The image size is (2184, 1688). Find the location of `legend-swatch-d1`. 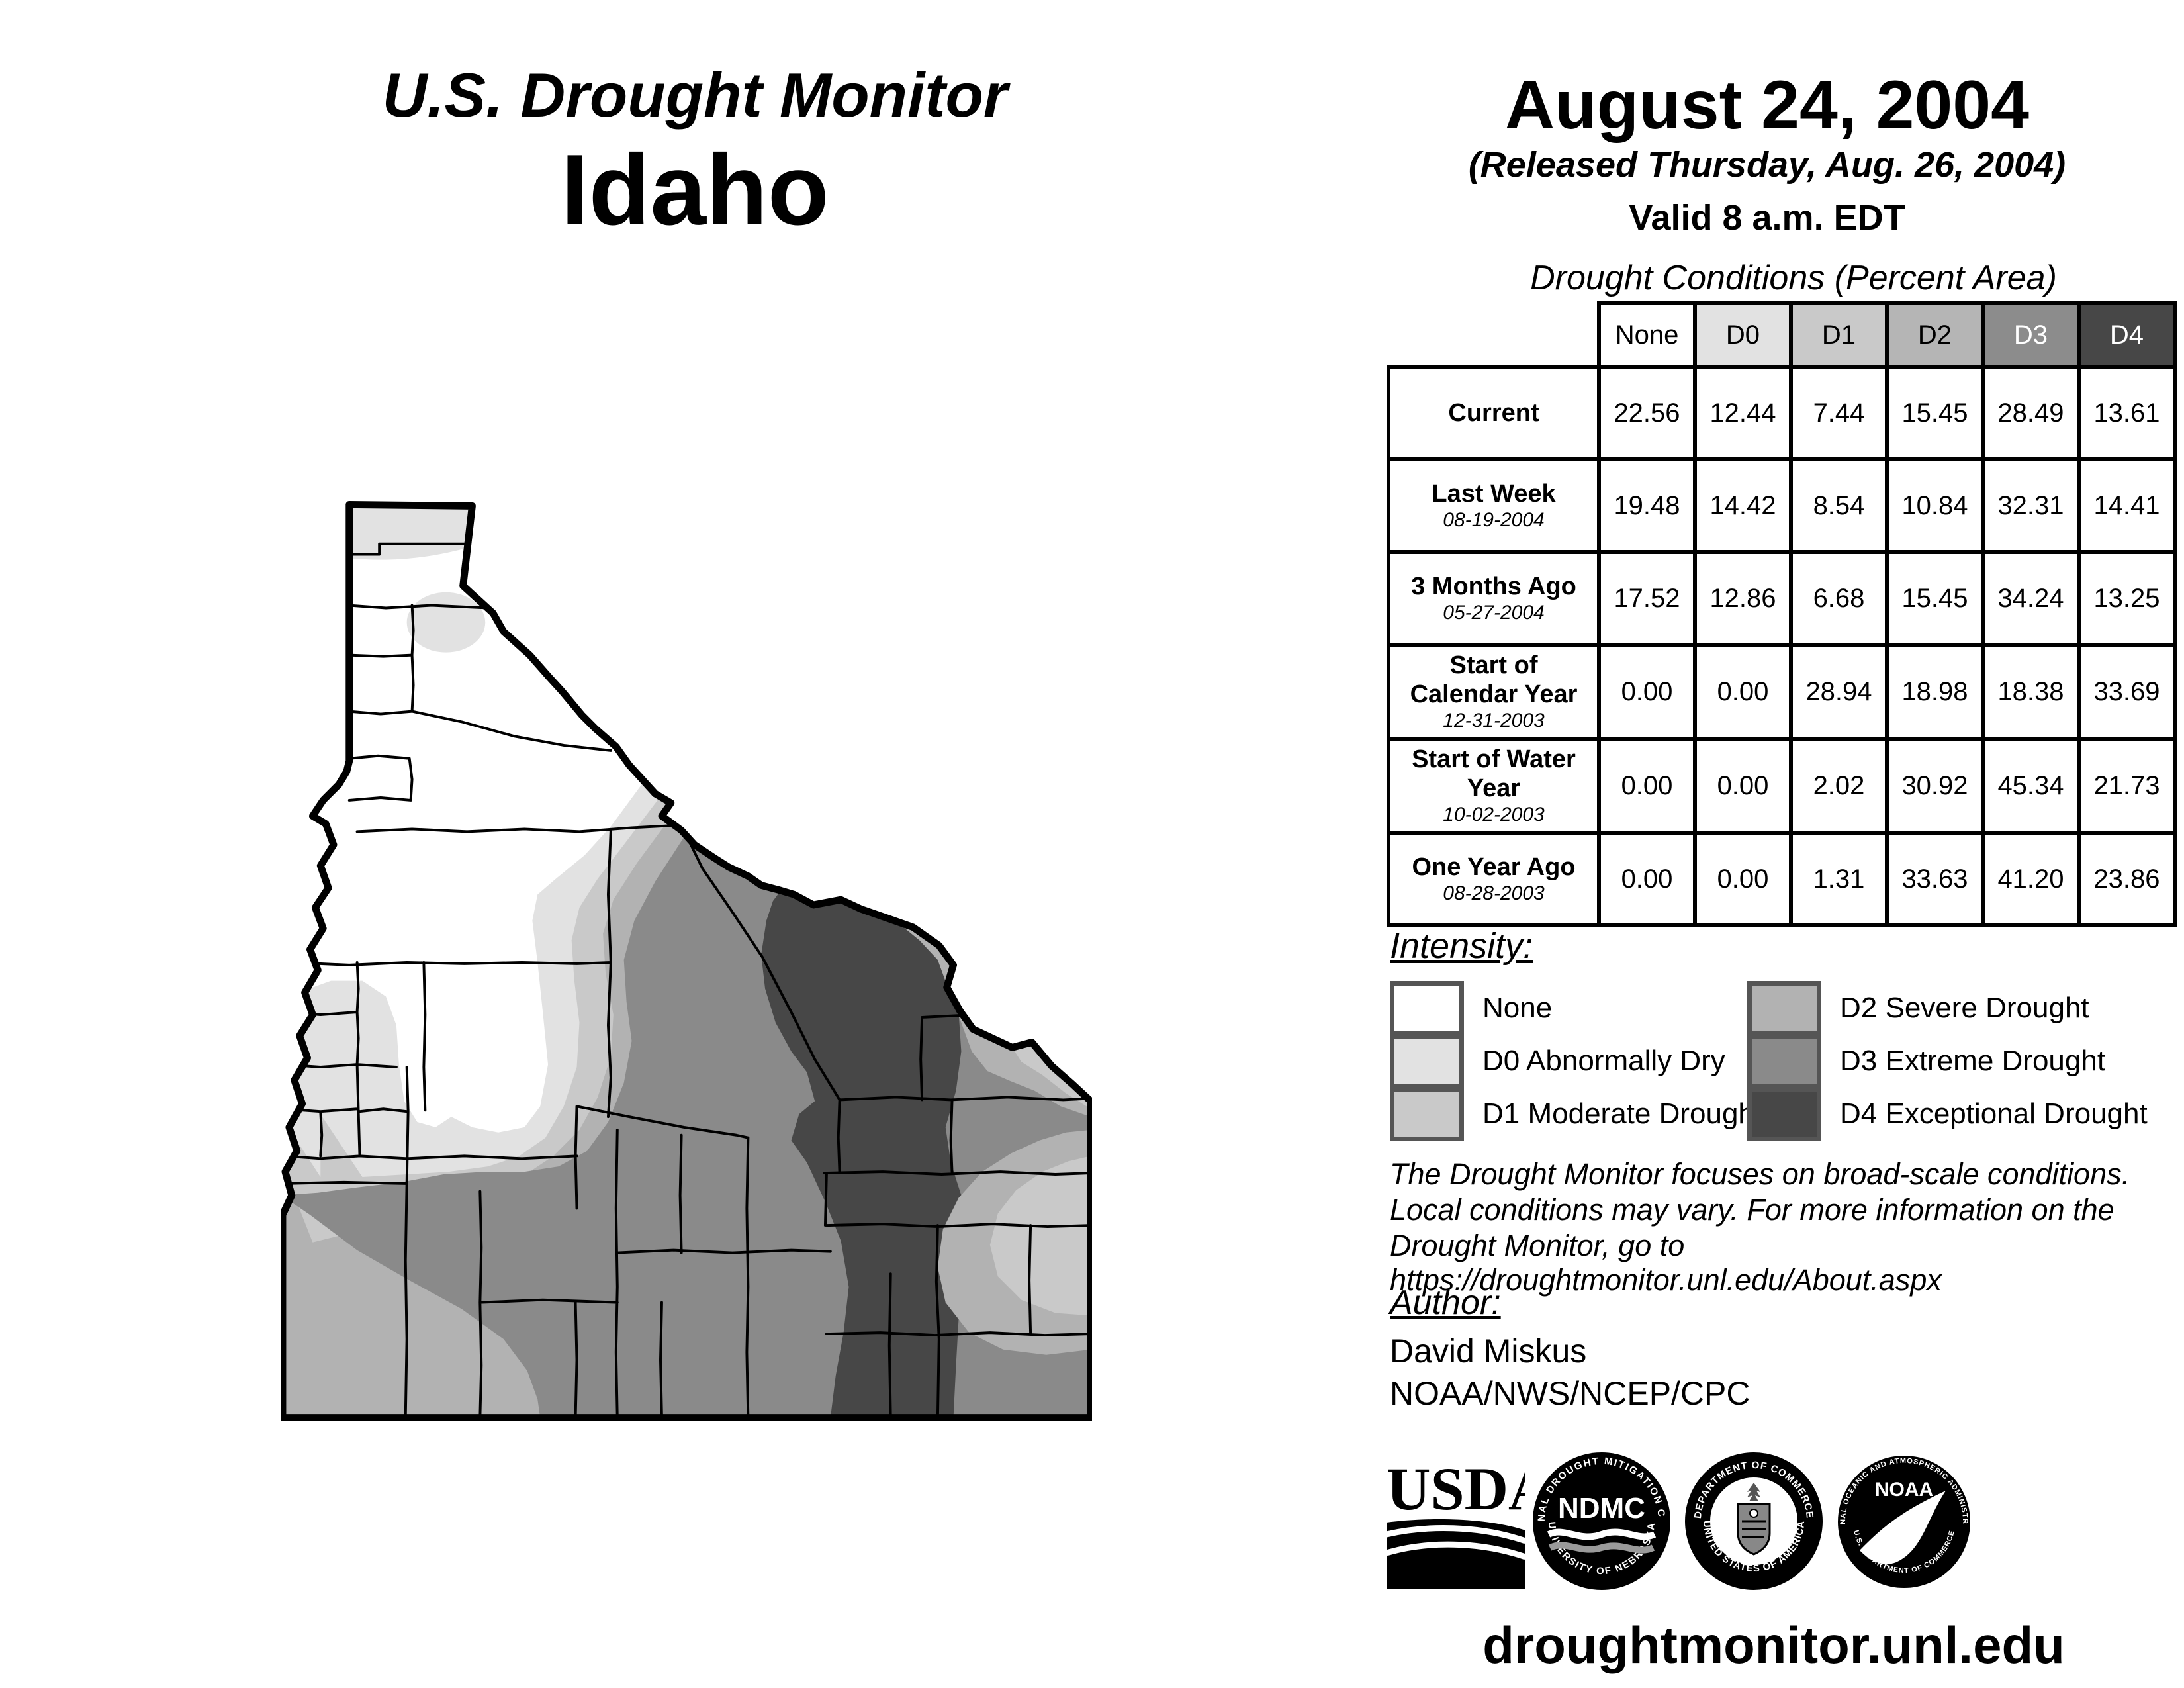

legend-swatch-d1 is located at coordinates (1427, 1114).